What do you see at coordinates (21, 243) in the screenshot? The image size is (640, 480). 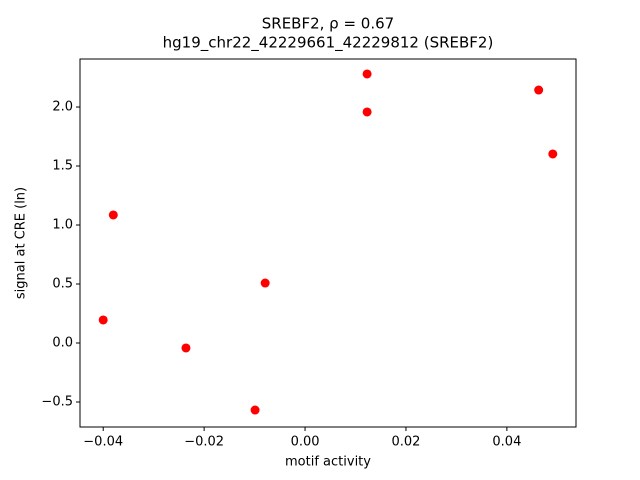 I see `y-axis-label: signal at CRE (ln)` at bounding box center [21, 243].